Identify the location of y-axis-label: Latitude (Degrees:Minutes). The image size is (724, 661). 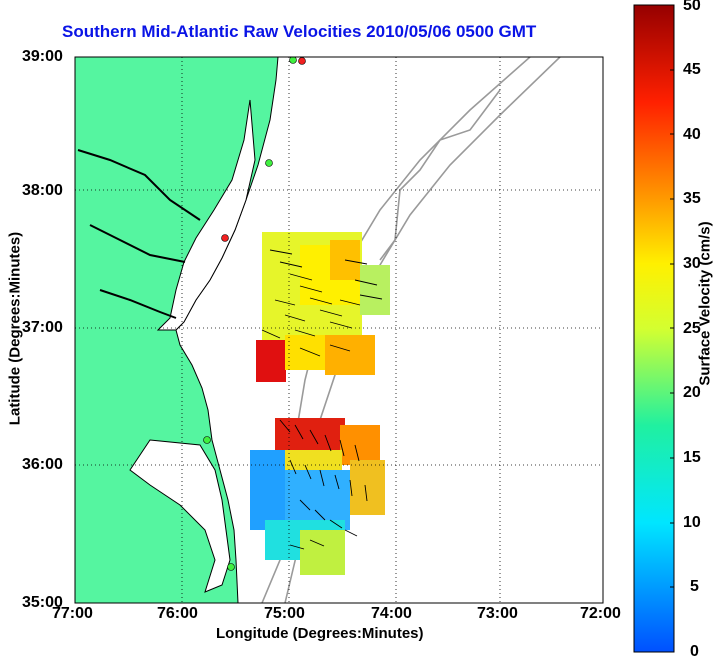
(15, 328).